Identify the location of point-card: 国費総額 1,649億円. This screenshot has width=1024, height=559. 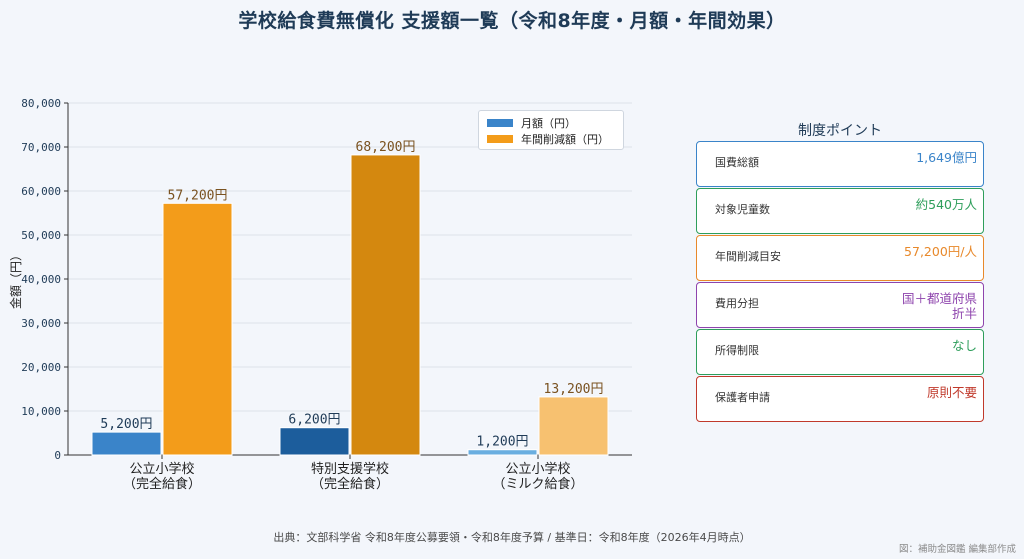
(840, 164).